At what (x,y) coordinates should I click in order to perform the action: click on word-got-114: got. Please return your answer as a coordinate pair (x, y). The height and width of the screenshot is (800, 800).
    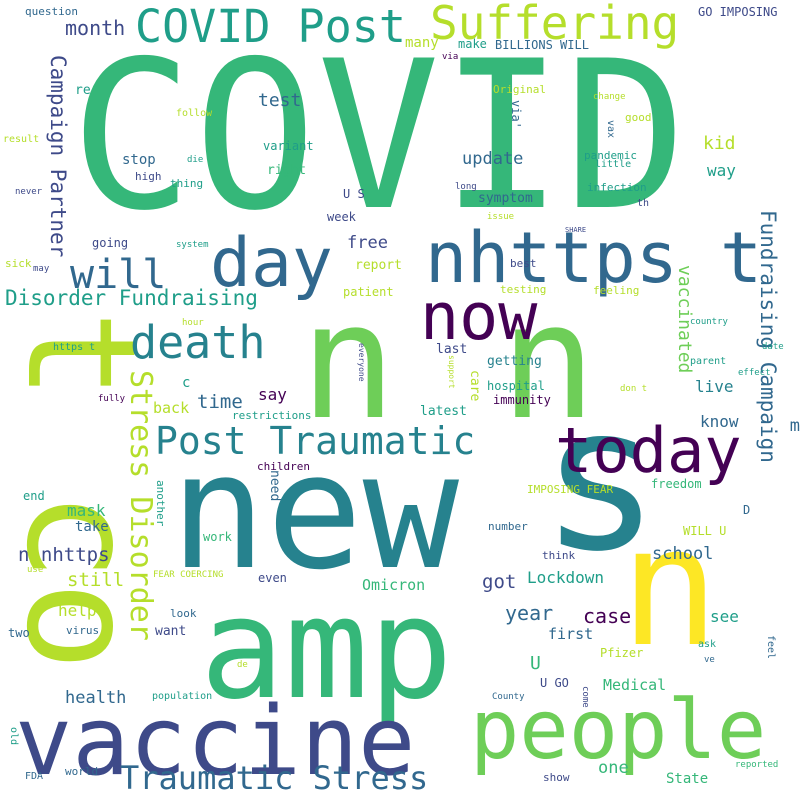
    Looking at the image, I should click on (499, 582).